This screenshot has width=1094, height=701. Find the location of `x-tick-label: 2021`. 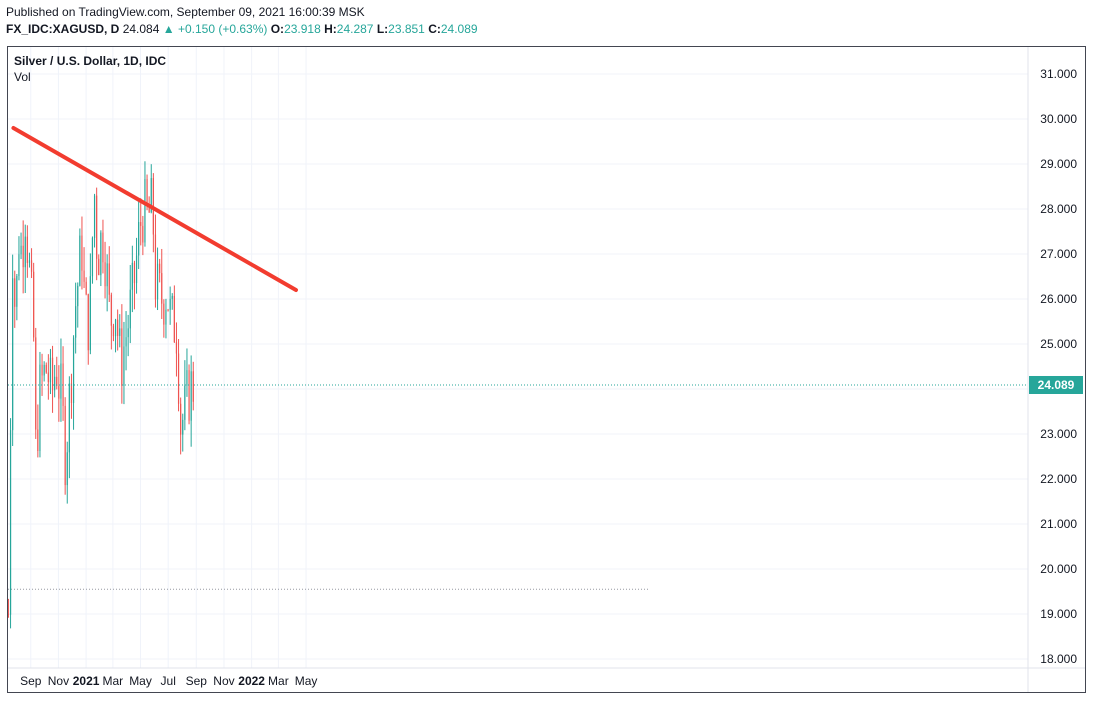

x-tick-label: 2021 is located at coordinates (86, 681).